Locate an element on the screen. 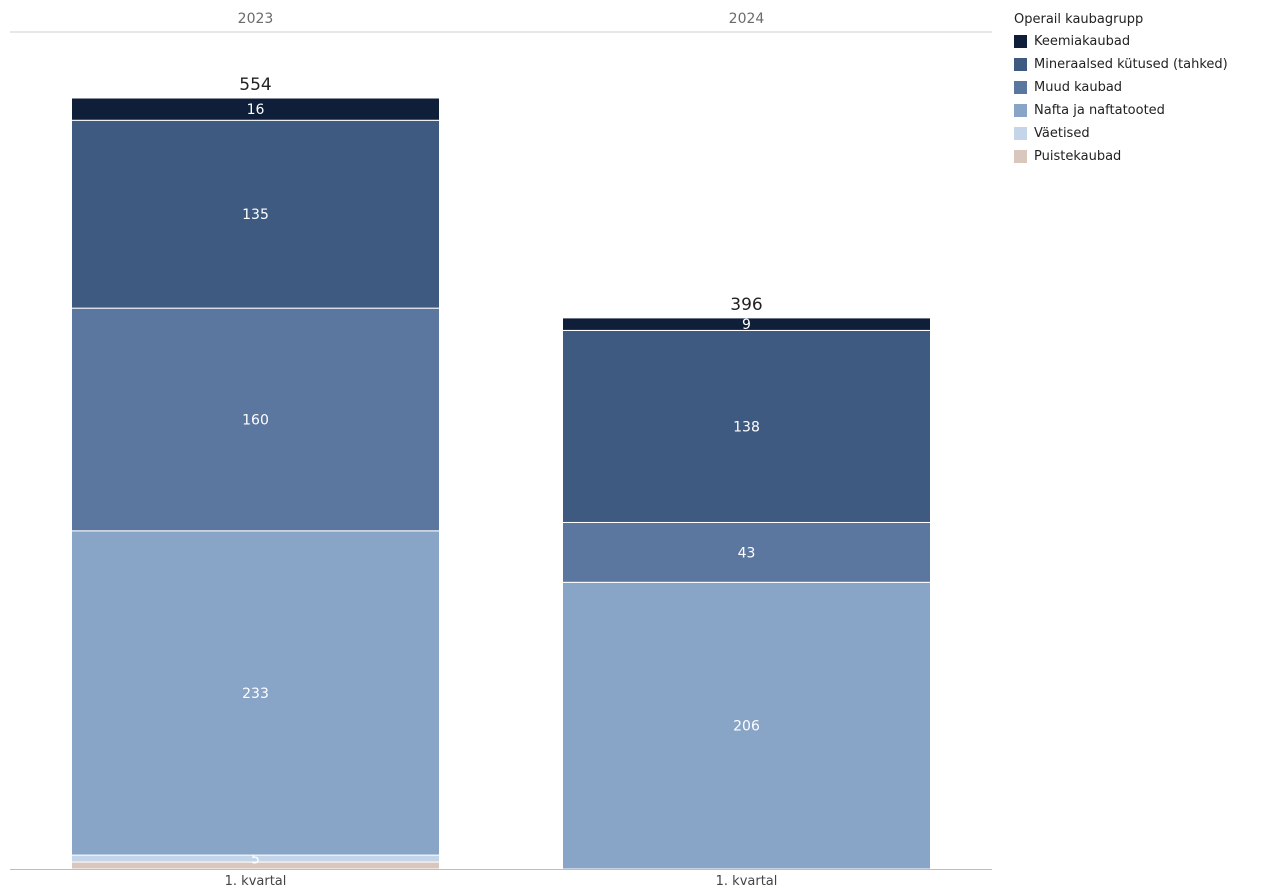  data-label-mineraalsed-k-tused-tahked-2024: 138 is located at coordinates (746, 427).